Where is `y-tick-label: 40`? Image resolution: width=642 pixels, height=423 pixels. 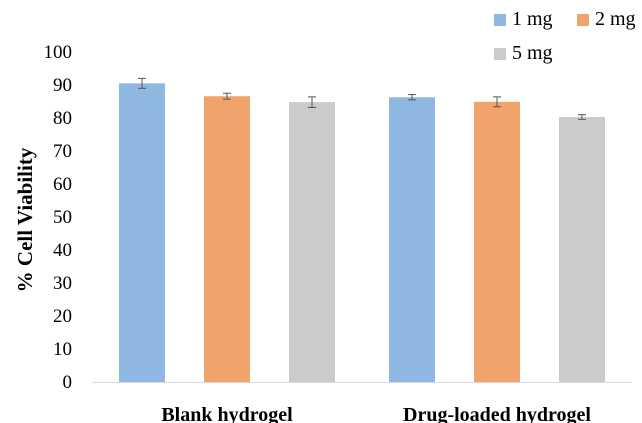
y-tick-label: 40 is located at coordinates (62, 250).